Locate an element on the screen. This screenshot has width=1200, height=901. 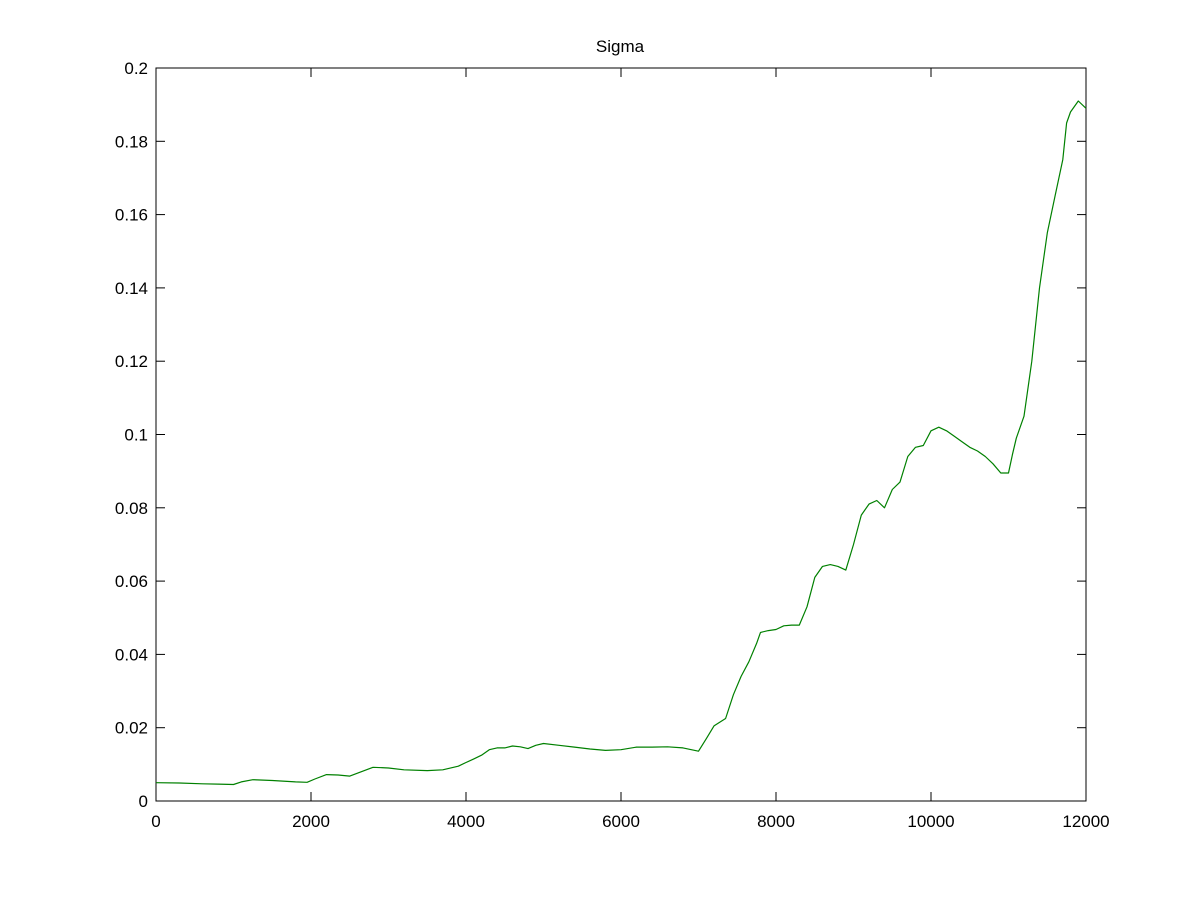
x-tick-label: 4000 is located at coordinates (466, 821).